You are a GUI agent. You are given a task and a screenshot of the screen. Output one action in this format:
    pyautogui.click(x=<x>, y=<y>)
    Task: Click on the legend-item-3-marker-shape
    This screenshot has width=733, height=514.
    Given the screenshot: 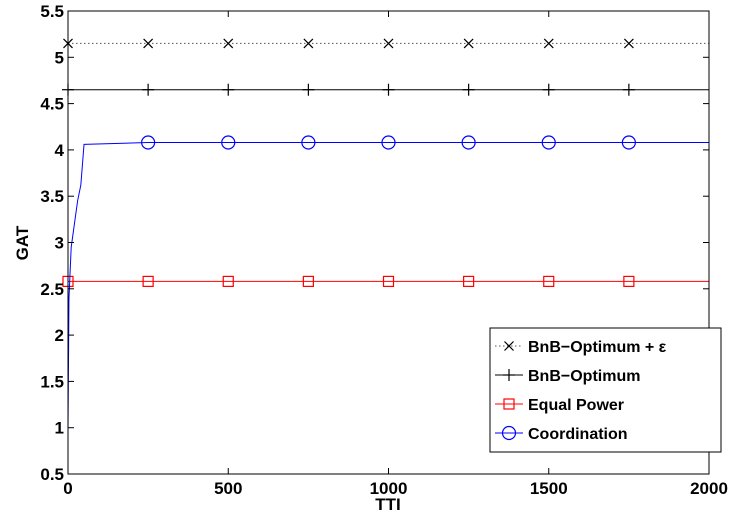 What is the action you would take?
    pyautogui.click(x=509, y=433)
    